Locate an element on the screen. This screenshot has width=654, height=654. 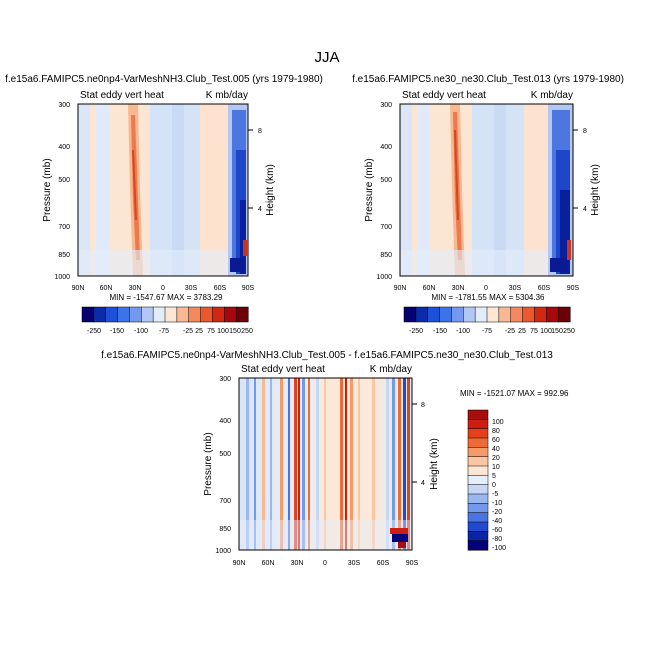
figure-title: JJA is located at coordinates (326, 57).